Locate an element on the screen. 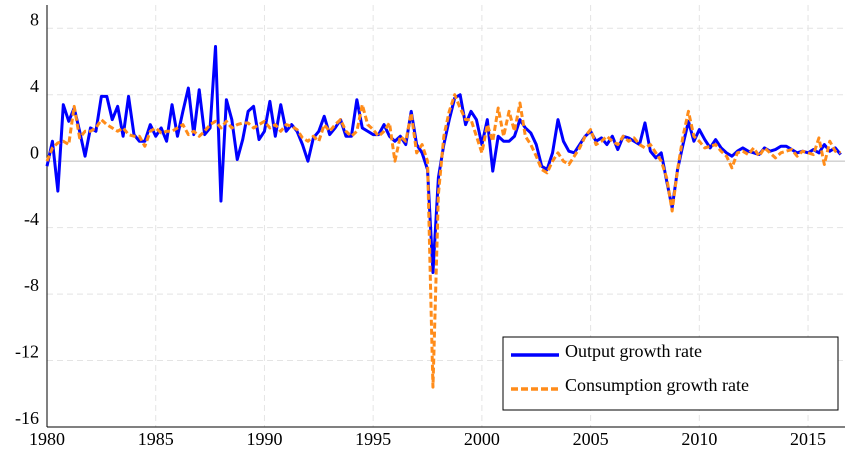 This screenshot has height=458, width=845. legend-label: Output growth rate is located at coordinates (633, 351).